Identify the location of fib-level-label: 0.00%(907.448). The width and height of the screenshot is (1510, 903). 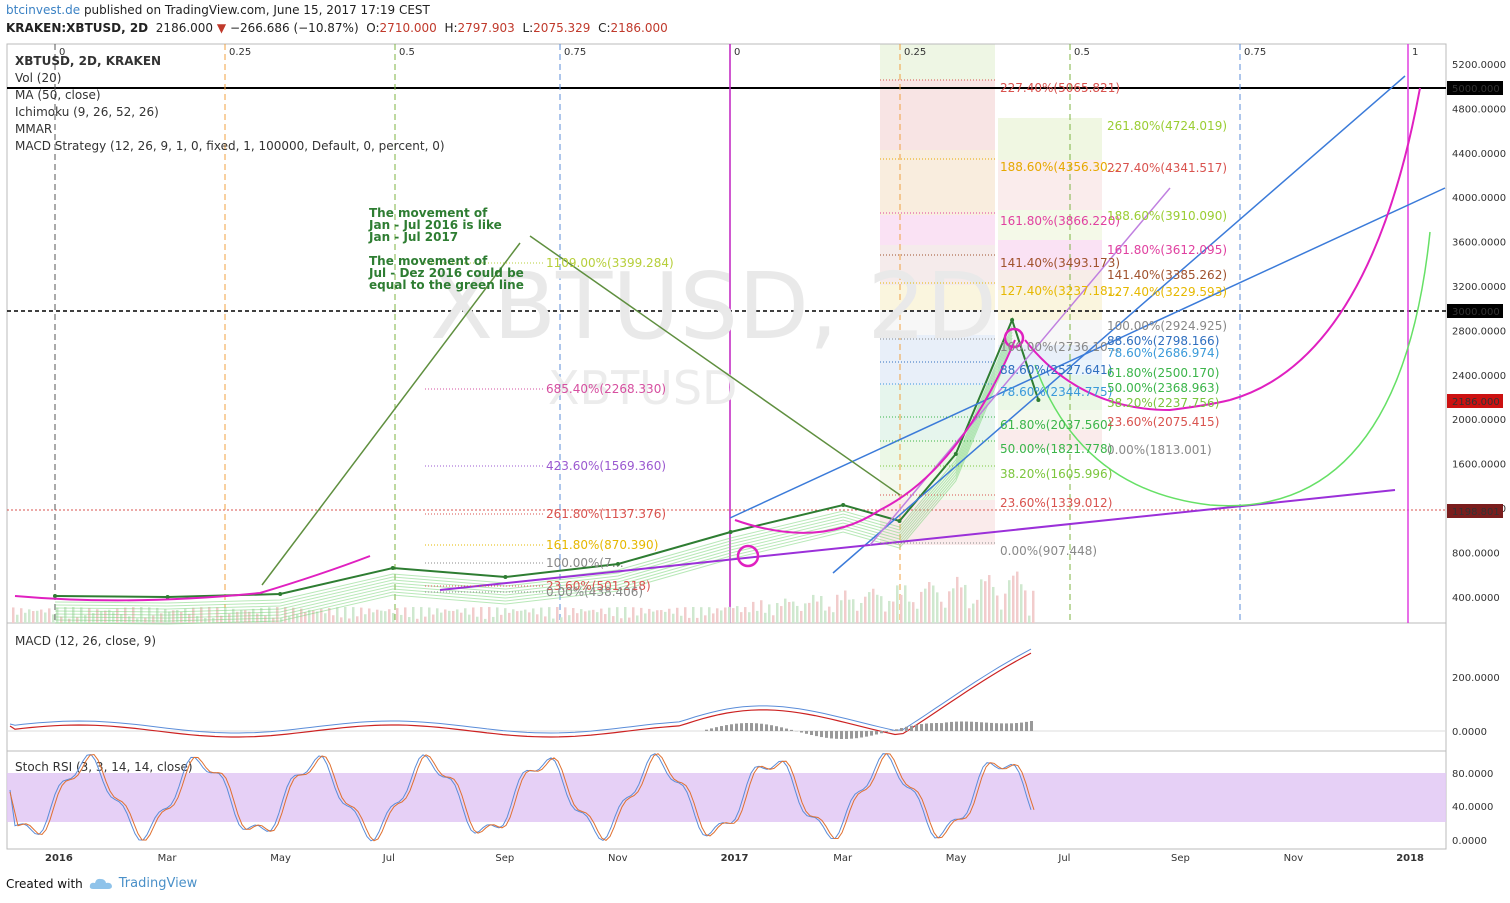
(1048, 551).